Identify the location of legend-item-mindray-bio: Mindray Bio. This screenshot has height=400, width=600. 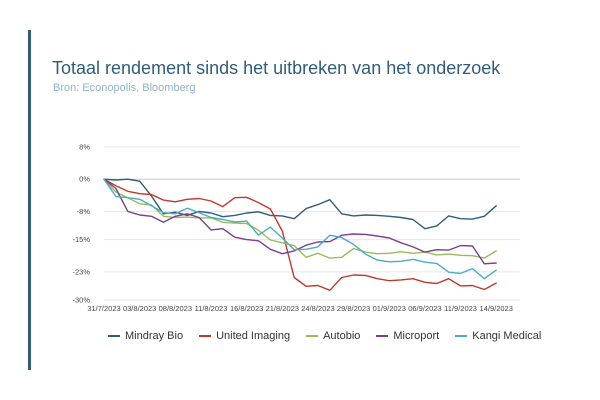
(145, 336).